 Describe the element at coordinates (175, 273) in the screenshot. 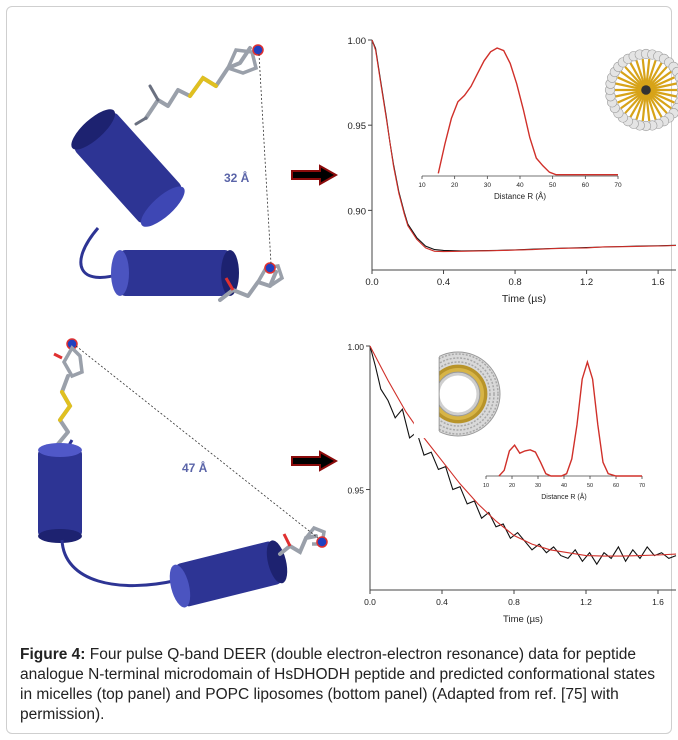

I see `top-helix-lower` at that location.